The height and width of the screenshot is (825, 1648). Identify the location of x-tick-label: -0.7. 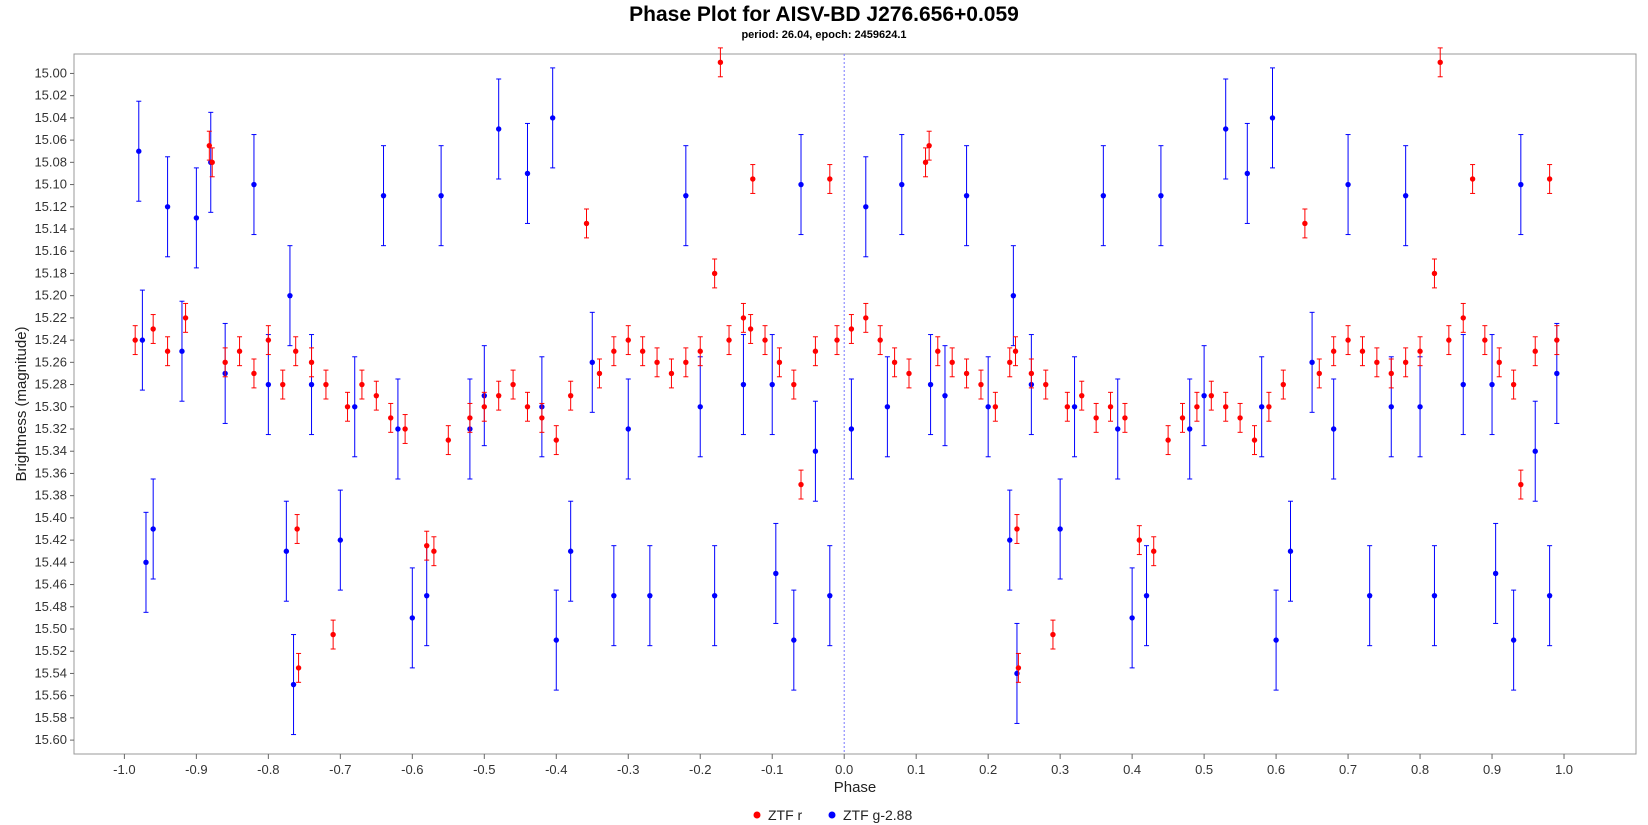
(340, 769).